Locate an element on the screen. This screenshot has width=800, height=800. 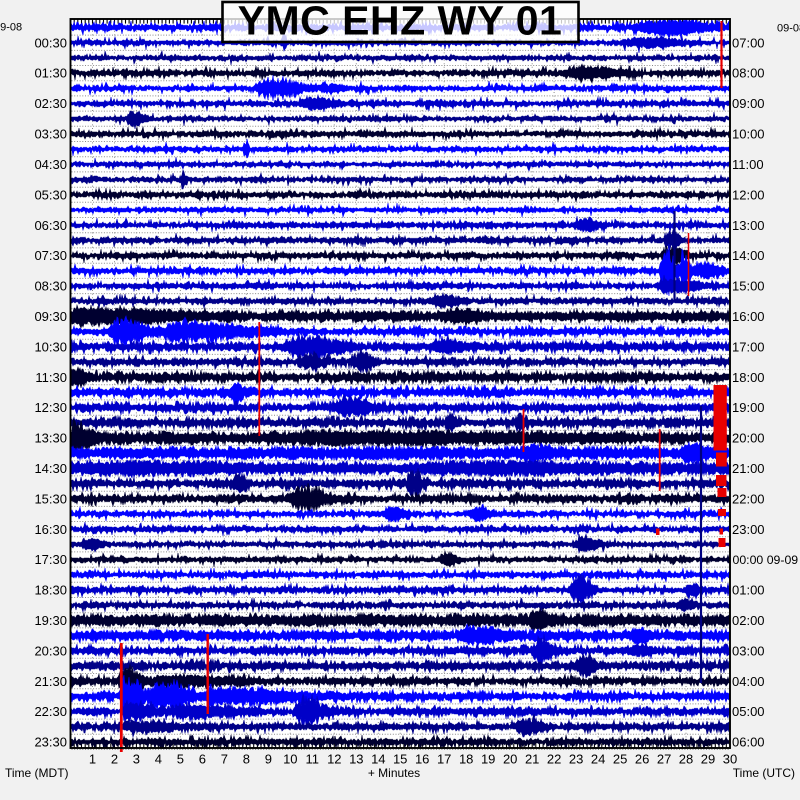
svg-text: 4 is located at coordinates (158, 759).